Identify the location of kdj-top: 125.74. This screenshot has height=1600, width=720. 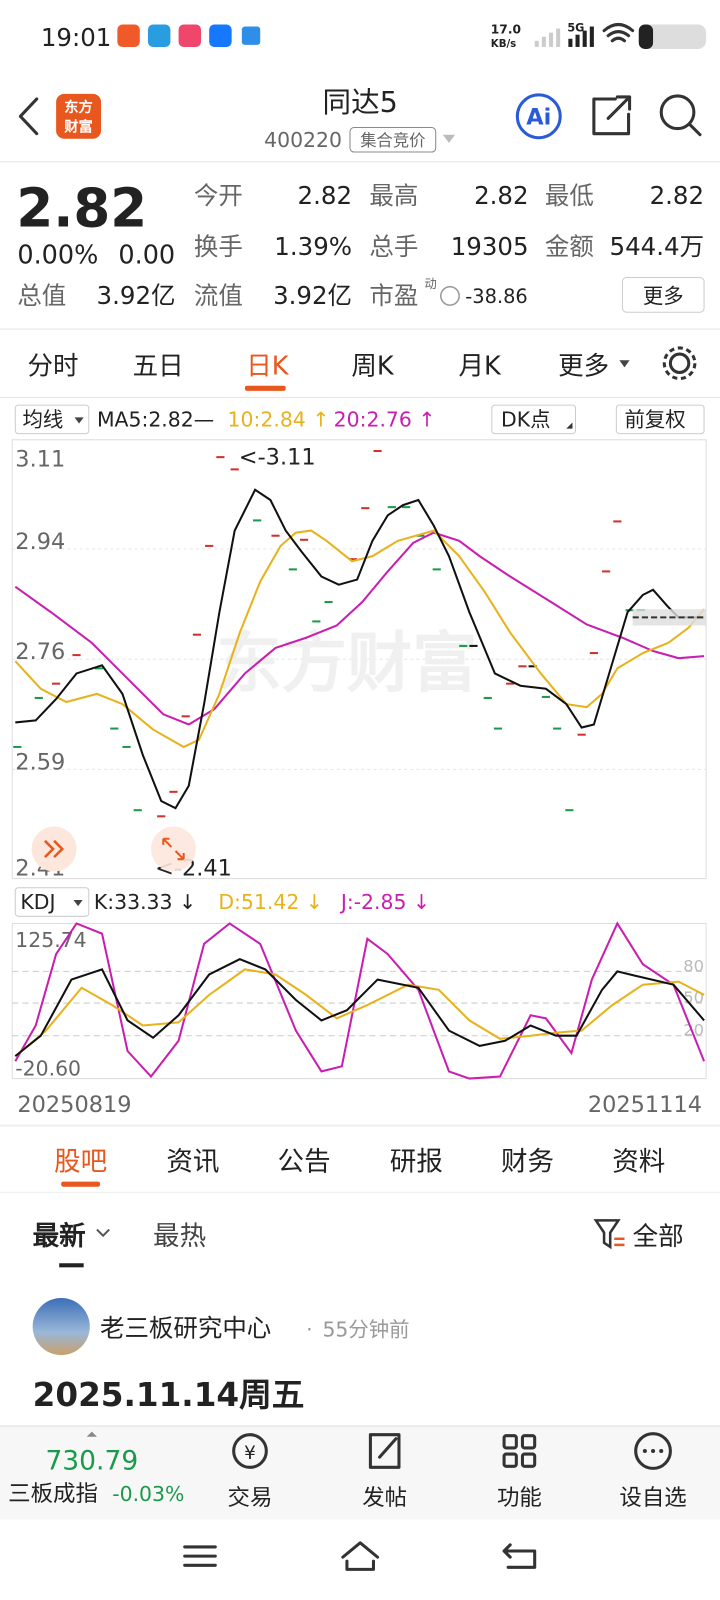
(50, 940).